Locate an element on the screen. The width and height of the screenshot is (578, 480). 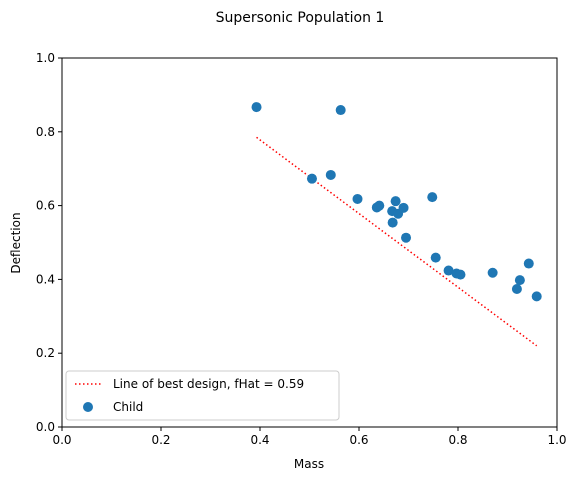
y-tick-label: 0.2 is located at coordinates (45, 353).